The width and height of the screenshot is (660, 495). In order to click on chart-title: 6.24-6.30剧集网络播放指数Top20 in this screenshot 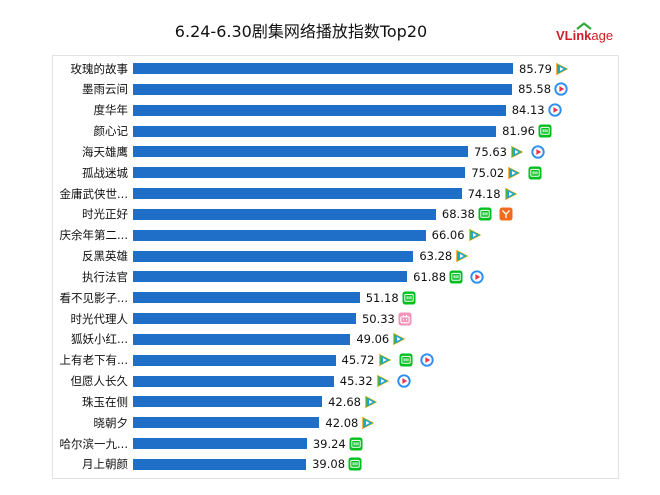, I will do `click(301, 31)`.